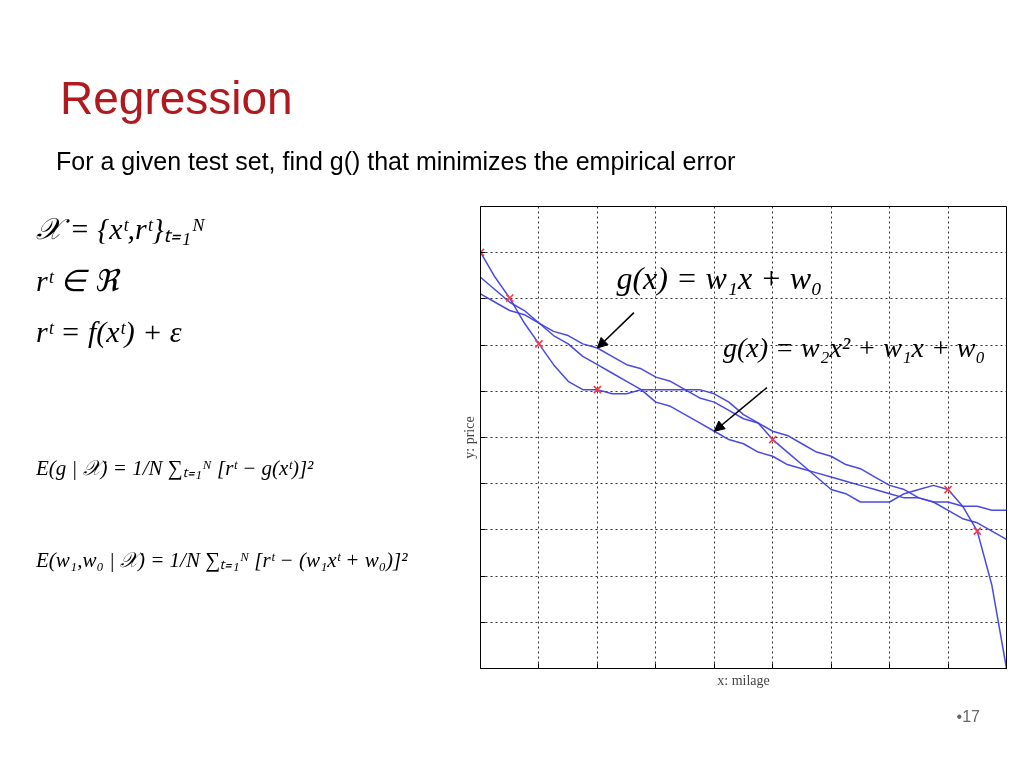 This screenshot has width=1024, height=768. Describe the element at coordinates (79, 280) in the screenshot. I see `text: rᵗ ∈ ℜ` at that location.